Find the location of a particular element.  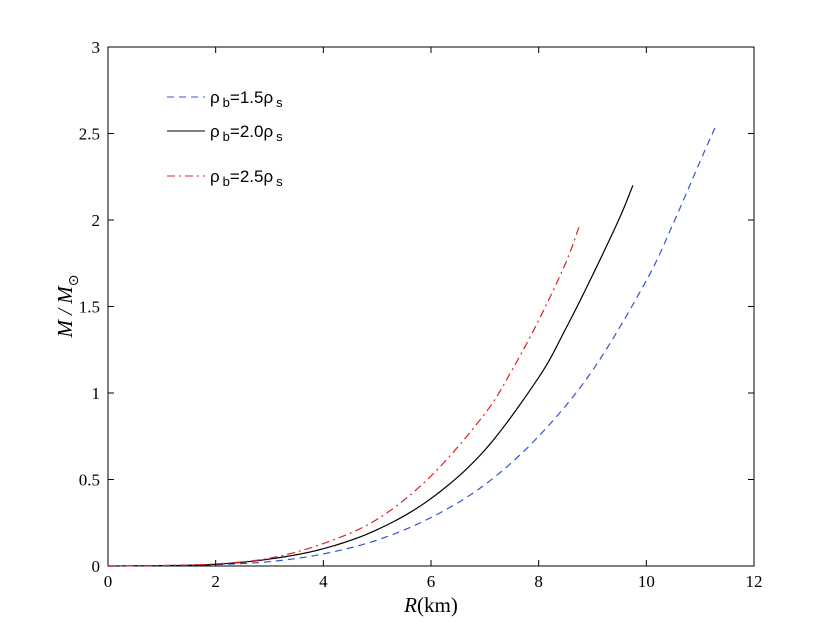

legend-entry-2: ρ b=2.0ρ s is located at coordinates (225, 133).